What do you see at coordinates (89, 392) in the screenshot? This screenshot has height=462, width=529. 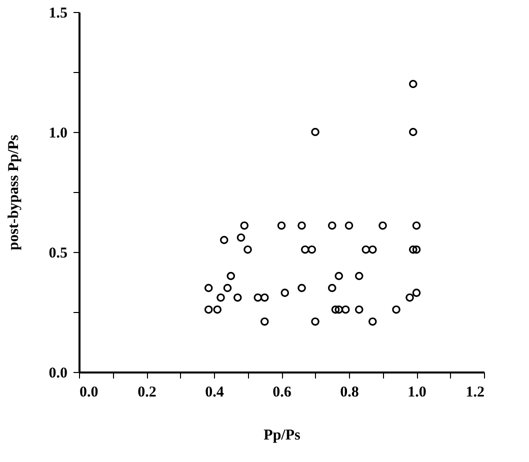 I see `x-tick-label: 0.0` at bounding box center [89, 392].